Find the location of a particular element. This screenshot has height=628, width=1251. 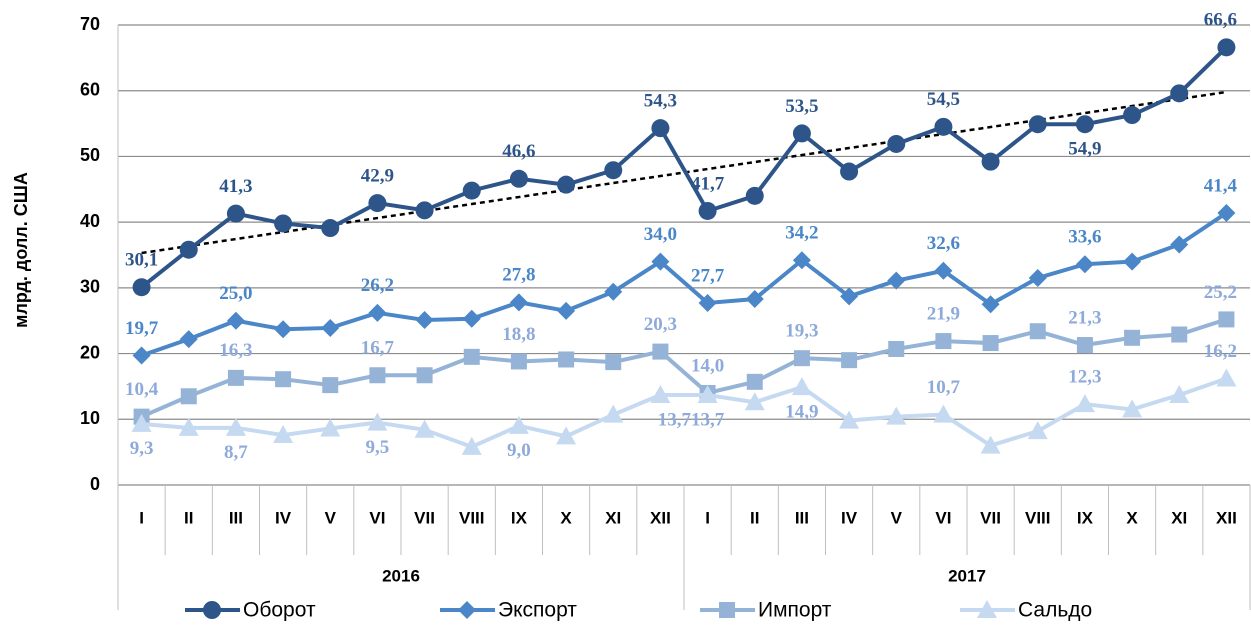

data-label: 34,2 is located at coordinates (801, 233).